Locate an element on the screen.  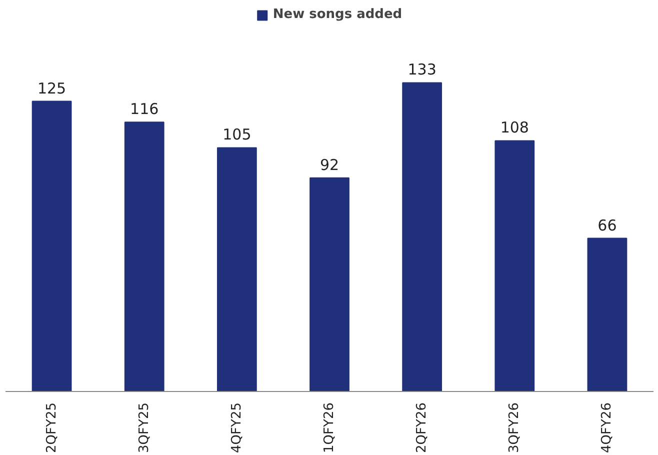
data-label: 108 is located at coordinates (514, 127).